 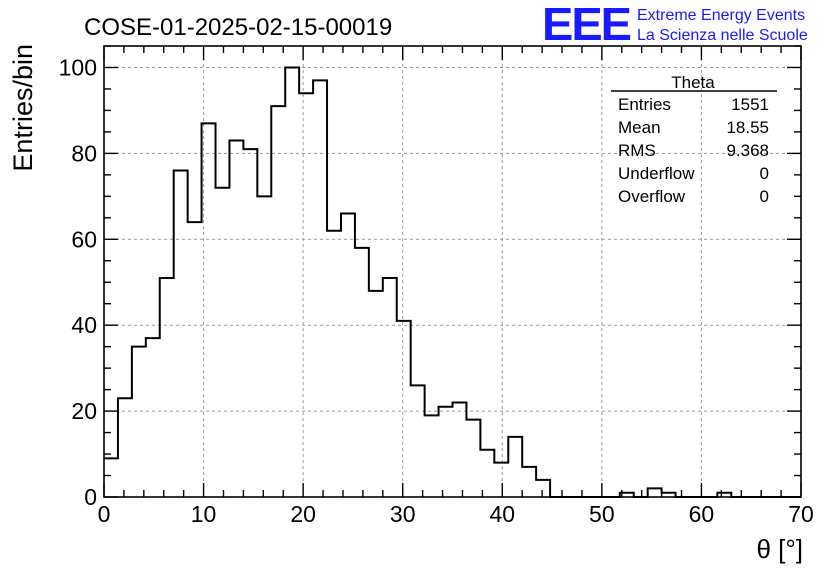 I want to click on stats-overflow-value: 0, so click(x=764, y=196).